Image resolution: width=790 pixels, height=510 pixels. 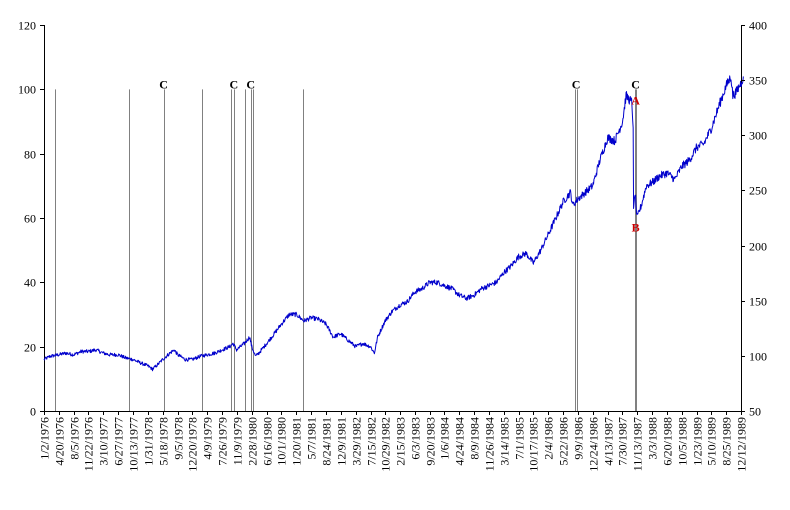 I want to click on right-axis-ticks: 50 100 150 200 250 300 350 400, so click(x=754, y=219).